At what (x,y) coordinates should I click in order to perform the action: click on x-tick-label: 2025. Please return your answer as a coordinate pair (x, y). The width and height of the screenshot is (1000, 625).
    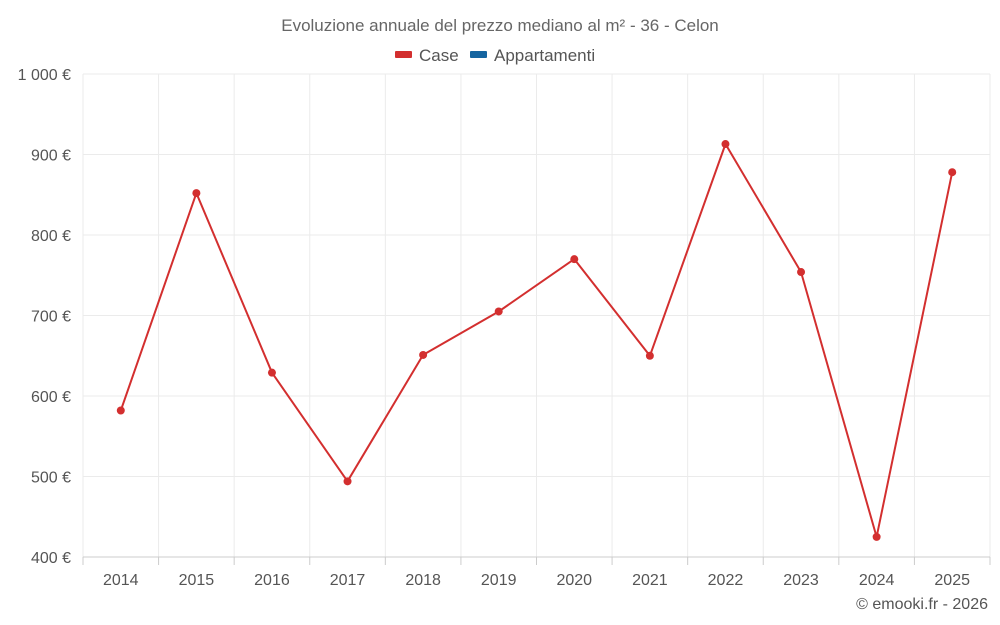
    Looking at the image, I should click on (952, 580).